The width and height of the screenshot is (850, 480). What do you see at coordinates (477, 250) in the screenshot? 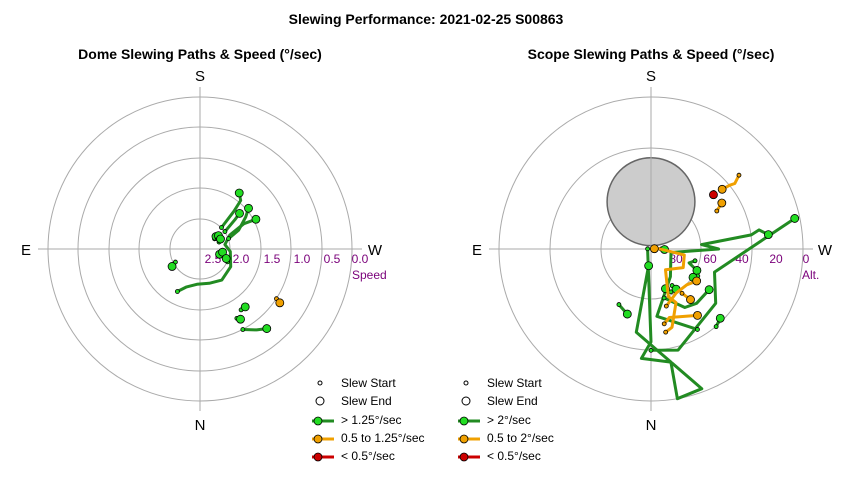
I see `scope-east-label: E` at bounding box center [477, 250].